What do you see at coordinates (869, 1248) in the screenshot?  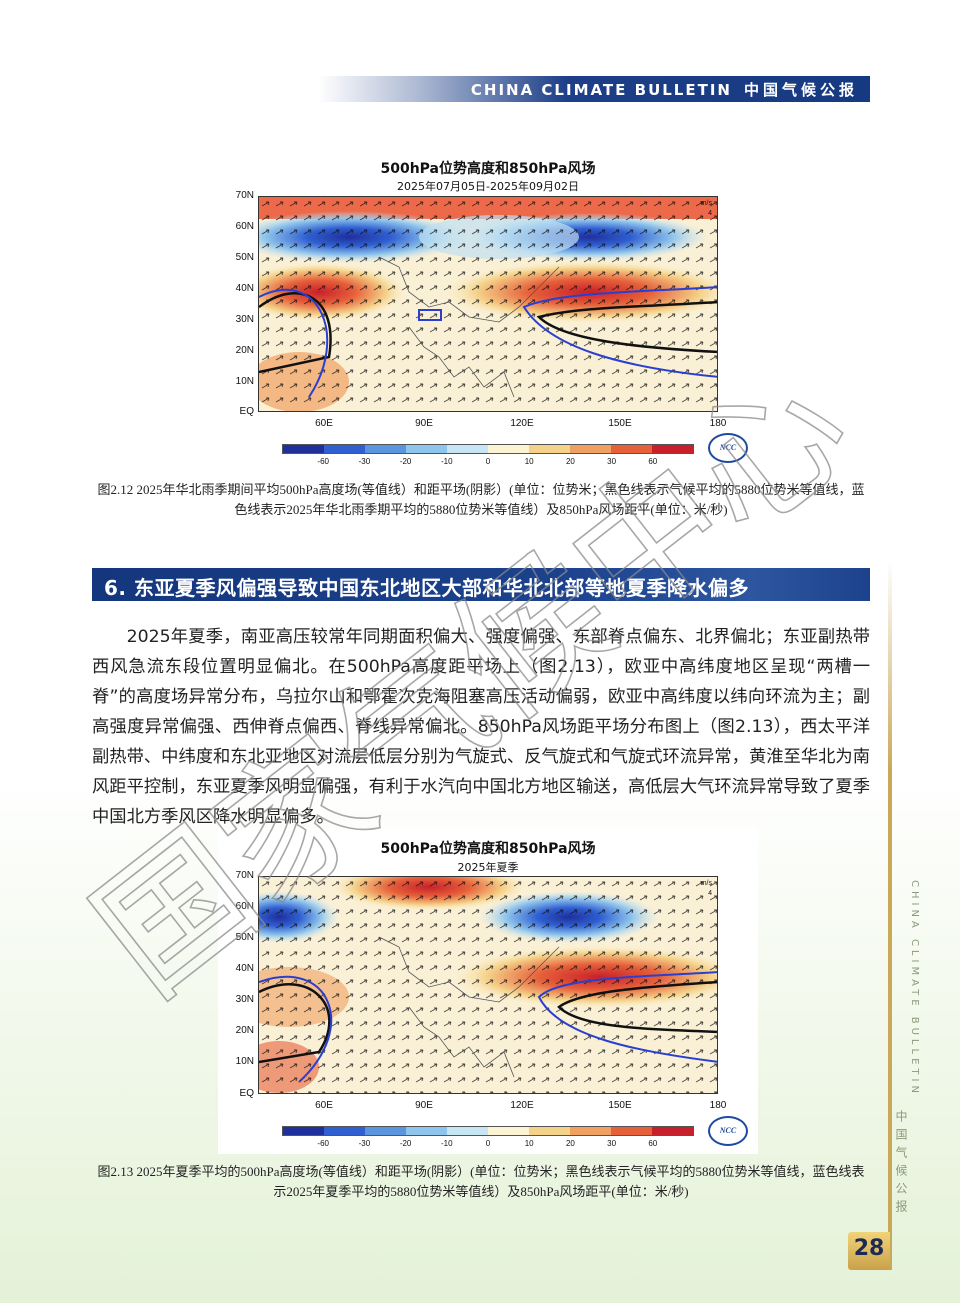 I see `page-number: 28` at bounding box center [869, 1248].